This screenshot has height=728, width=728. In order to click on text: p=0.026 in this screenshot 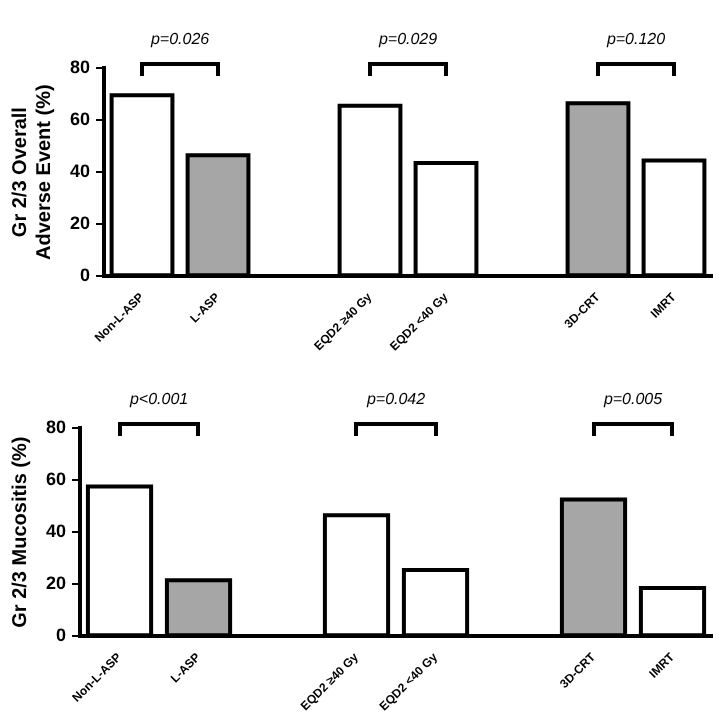, I will do `click(179, 39)`.